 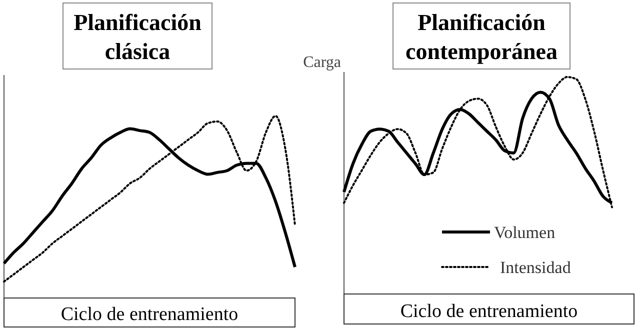 What do you see at coordinates (138, 37) in the screenshot?
I see `chart-title: Planificación clásica` at bounding box center [138, 37].